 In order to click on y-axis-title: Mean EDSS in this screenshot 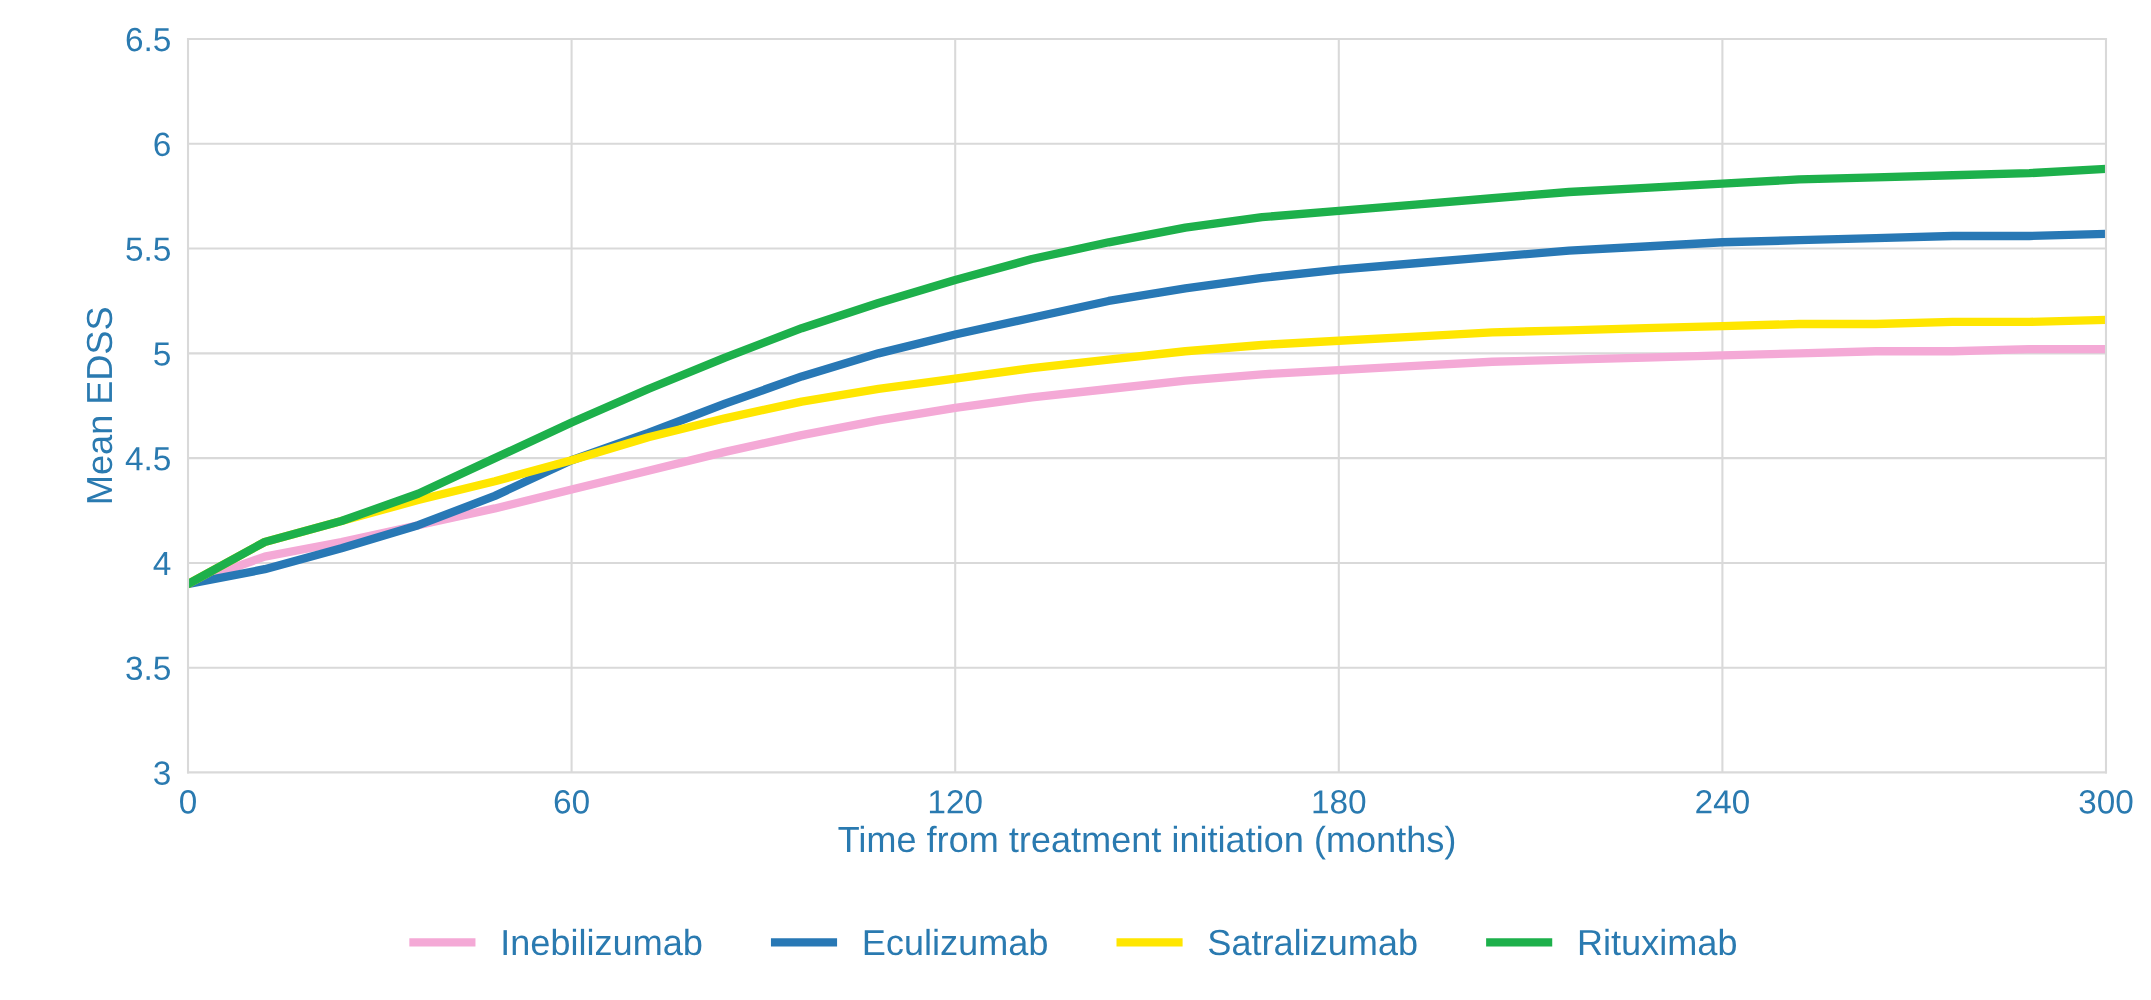, I will do `click(99, 405)`.